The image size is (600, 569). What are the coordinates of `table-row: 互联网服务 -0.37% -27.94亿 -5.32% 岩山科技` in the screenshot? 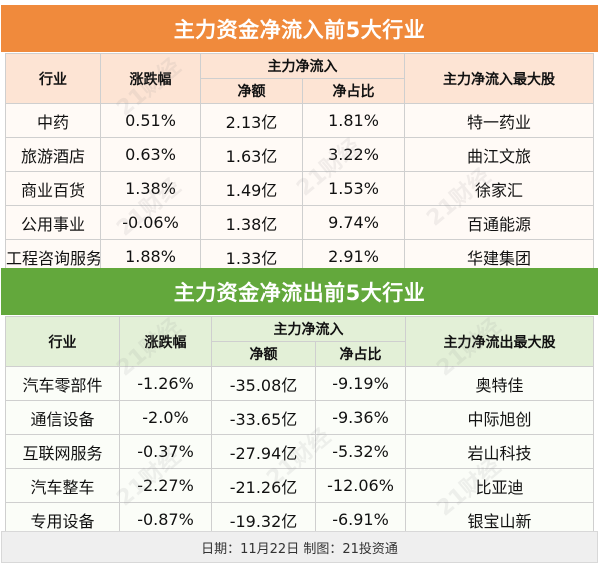 It's located at (299, 451).